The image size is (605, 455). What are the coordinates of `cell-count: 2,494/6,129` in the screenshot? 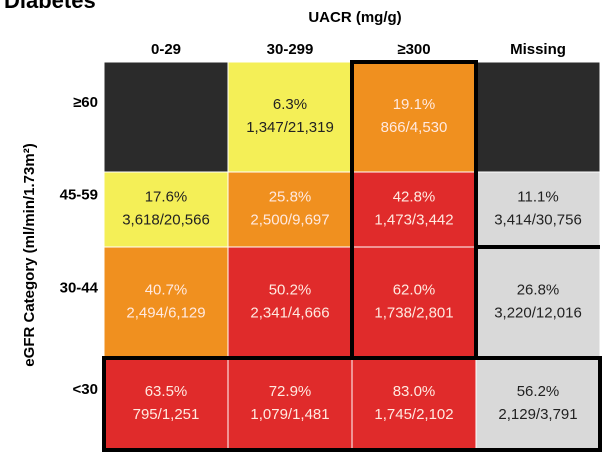 It's located at (165, 312).